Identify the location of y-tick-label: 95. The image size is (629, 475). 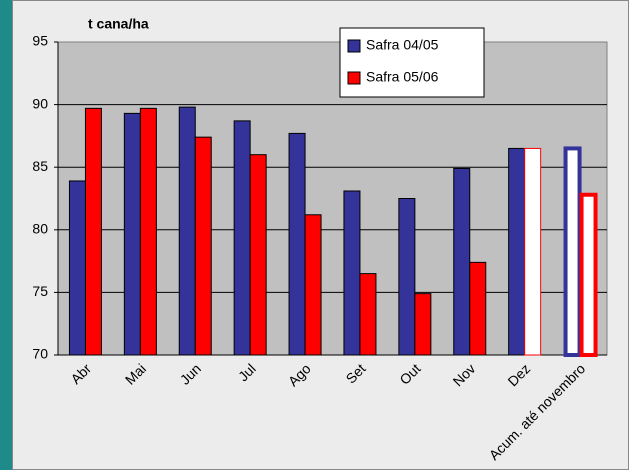
(40, 41).